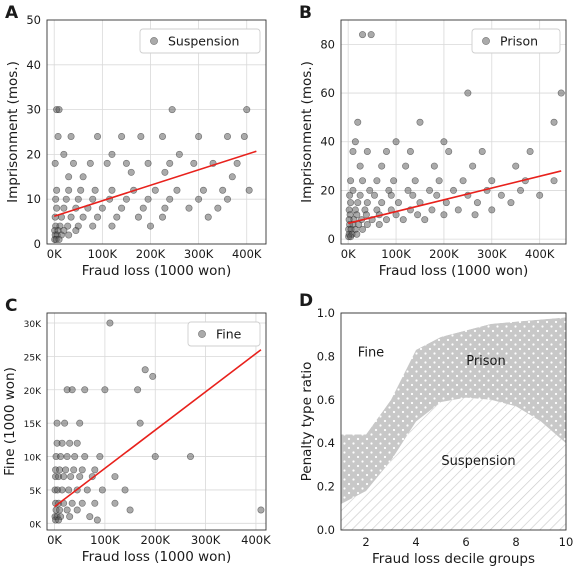  What do you see at coordinates (256, 540) in the screenshot?
I see `x-tick-label: 400K` at bounding box center [256, 540].